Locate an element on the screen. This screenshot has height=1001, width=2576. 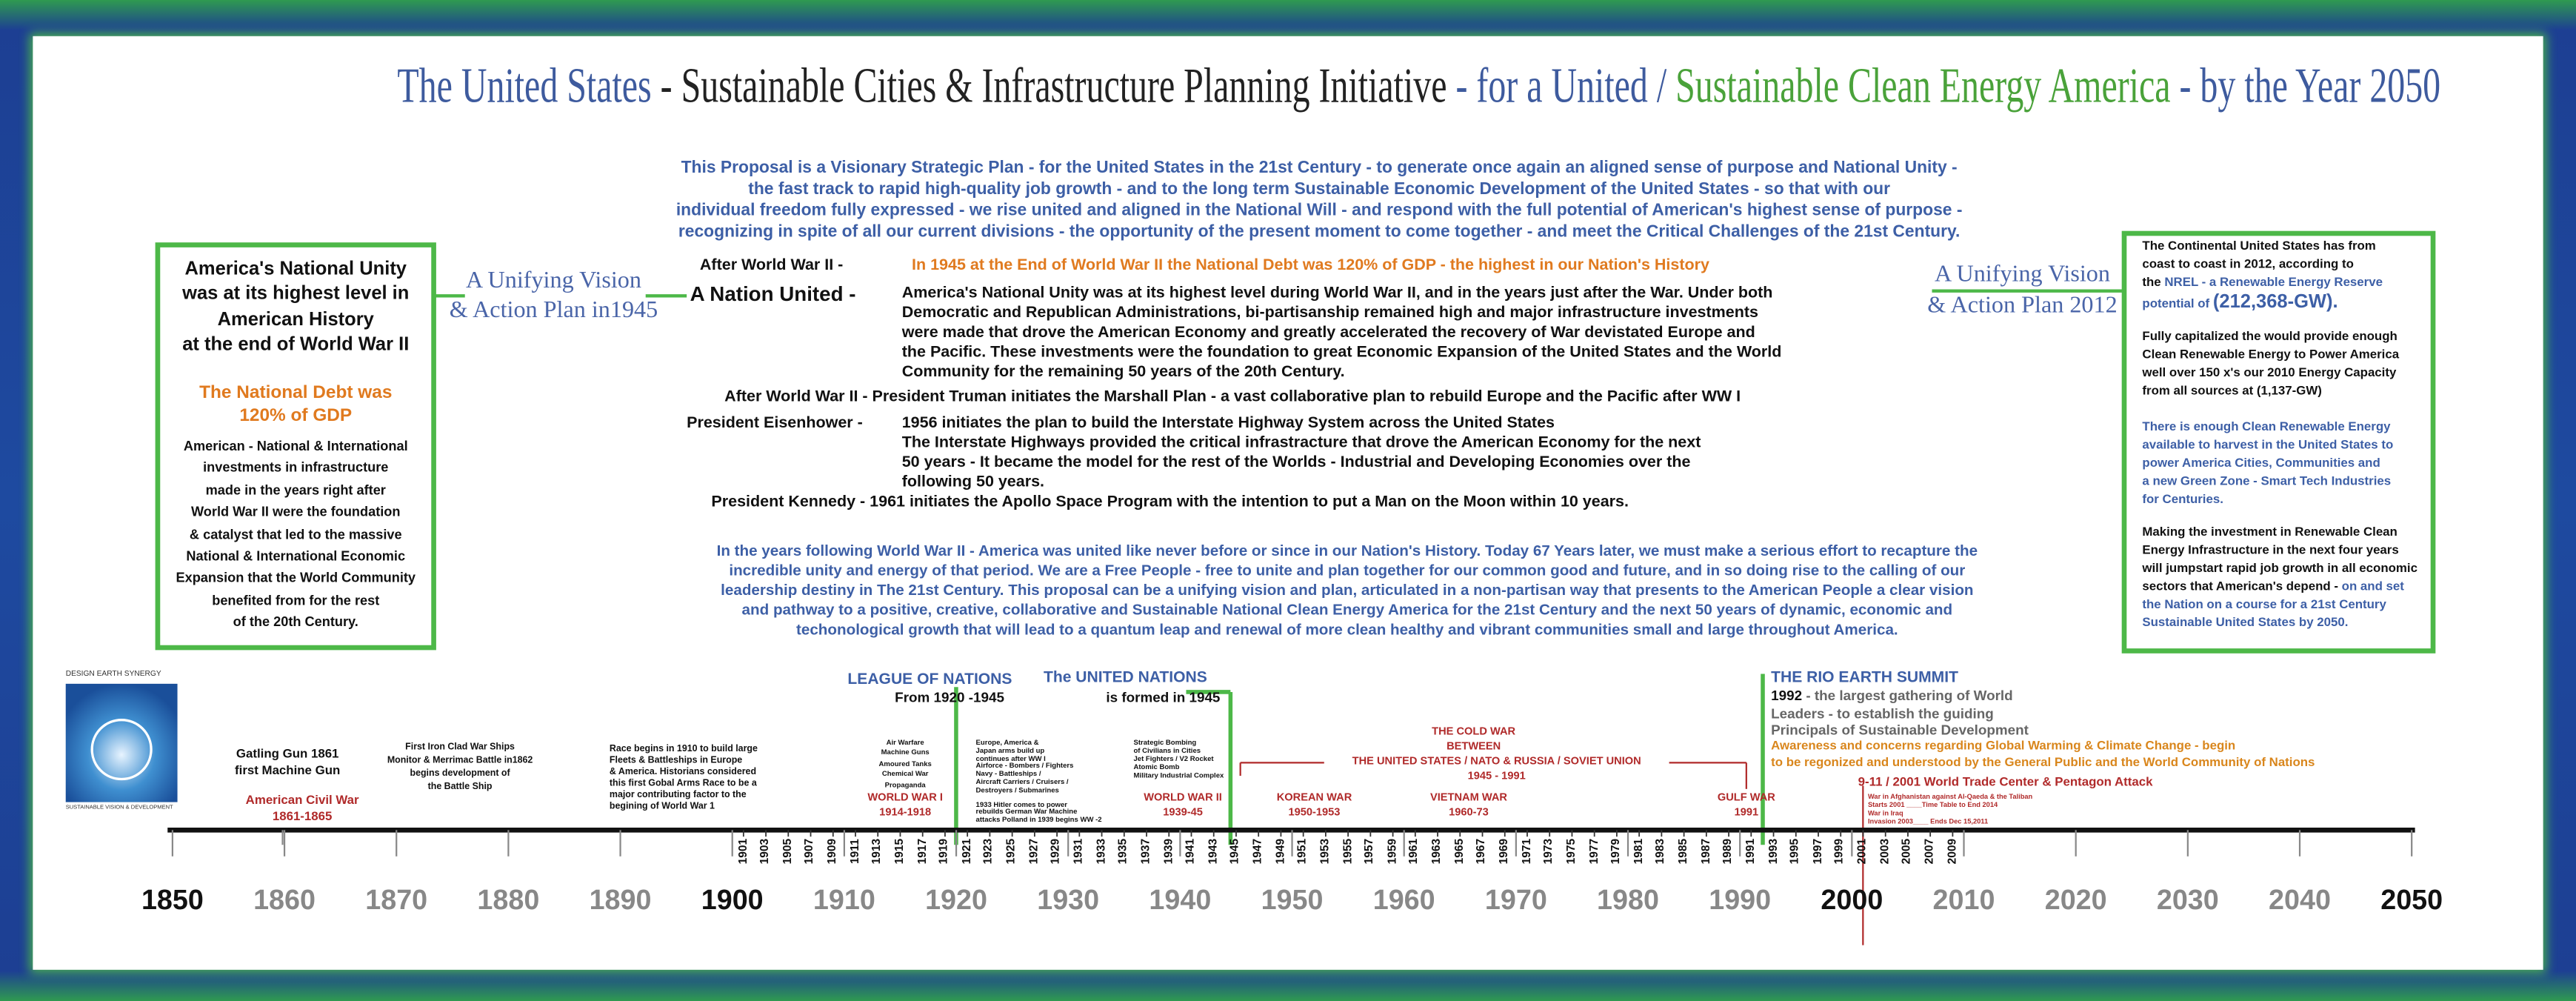
text-line: Clean Renewable Energy to Power America is located at coordinates (2271, 354).